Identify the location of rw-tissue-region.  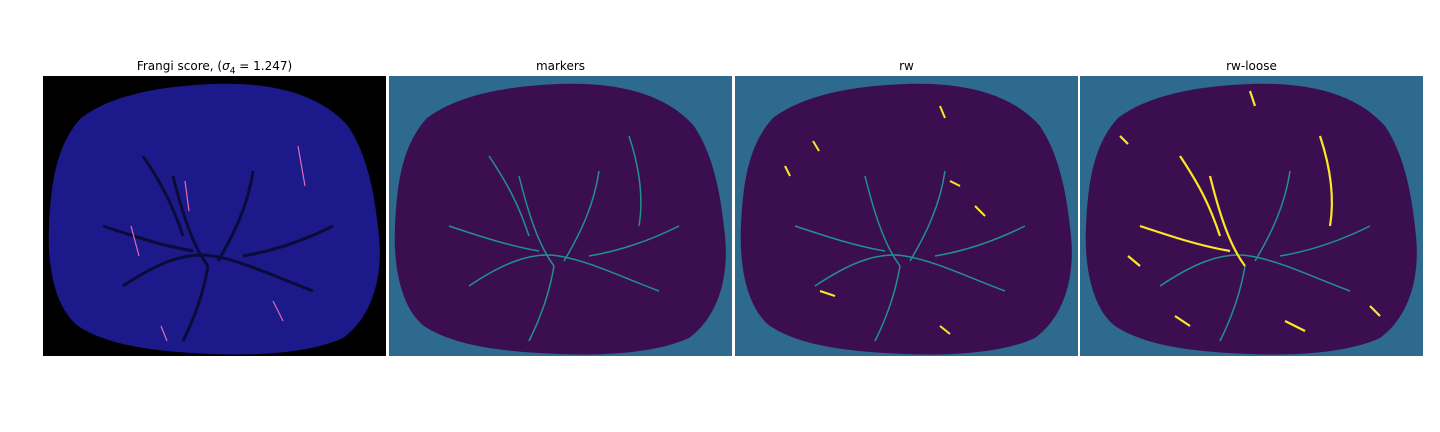
(906, 219).